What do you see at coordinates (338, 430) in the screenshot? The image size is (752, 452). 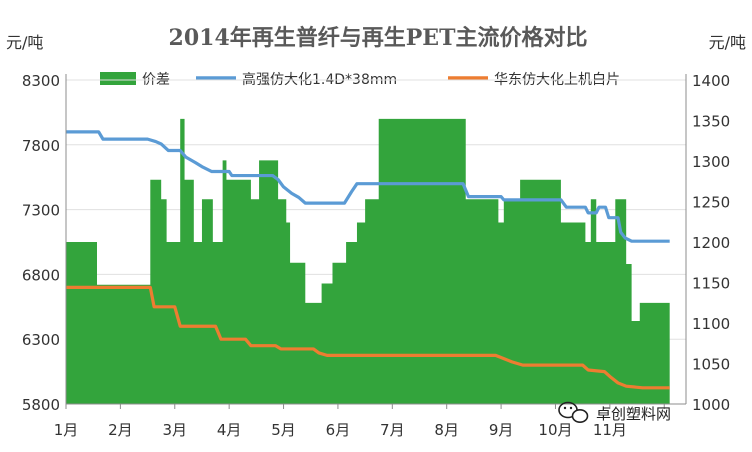 I see `x-tick-label: 6月` at bounding box center [338, 430].